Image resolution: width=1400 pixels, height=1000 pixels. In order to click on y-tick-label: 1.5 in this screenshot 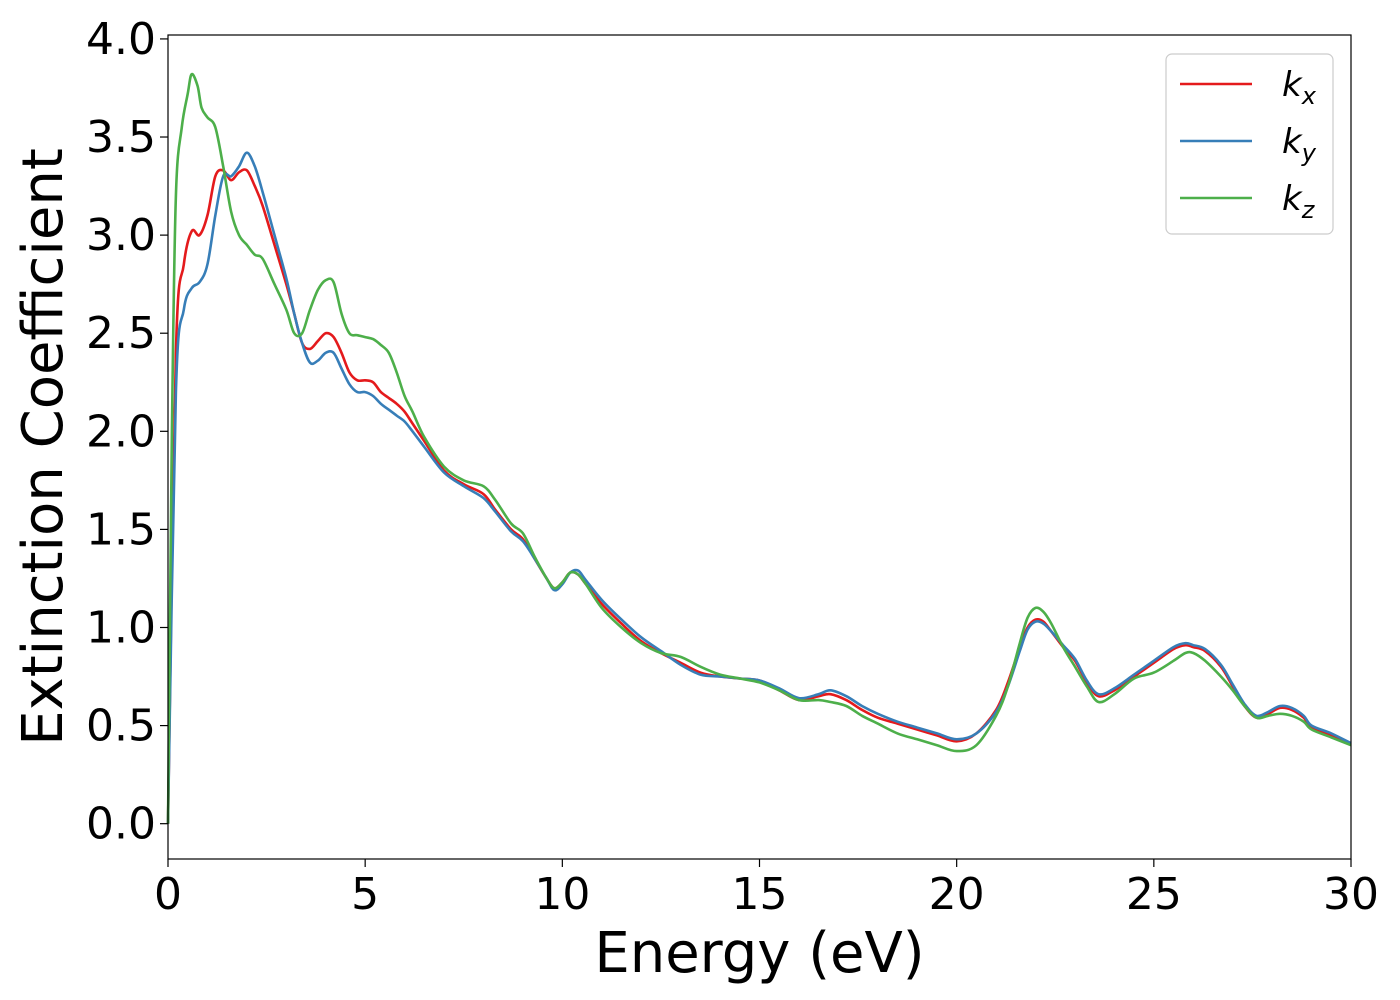, I will do `click(121, 529)`.